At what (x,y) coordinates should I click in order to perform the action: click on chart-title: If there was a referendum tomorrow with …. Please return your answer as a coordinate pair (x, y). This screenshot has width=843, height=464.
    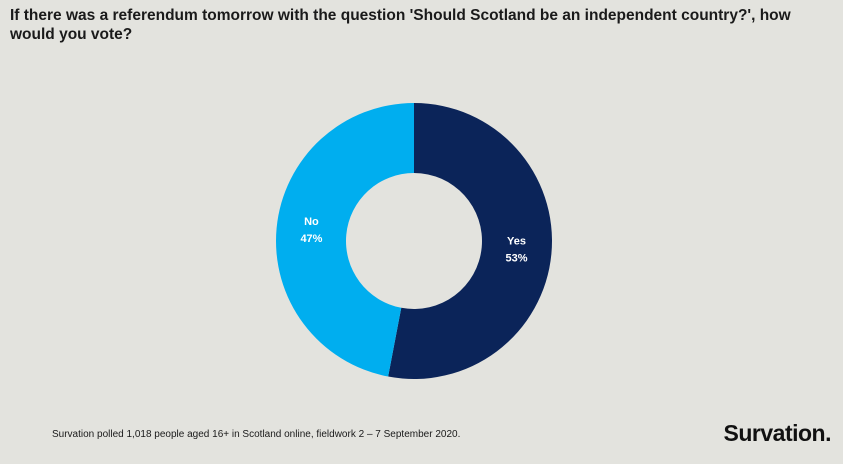
    Looking at the image, I should click on (400, 25).